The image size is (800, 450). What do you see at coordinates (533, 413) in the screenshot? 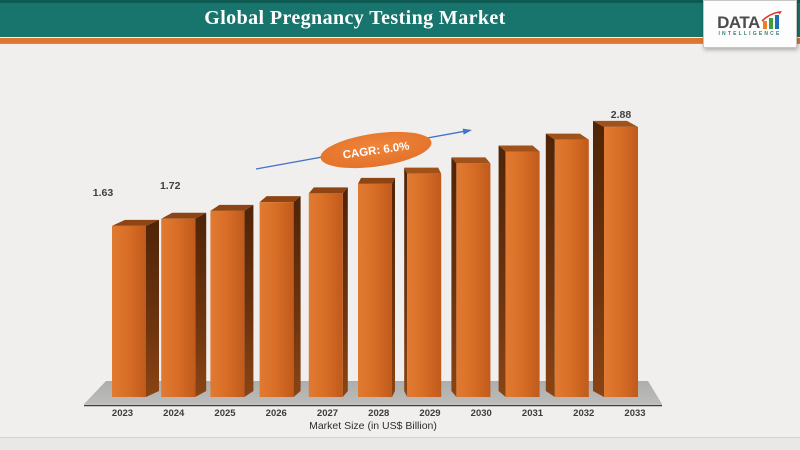
I see `x-tick-label: 2031` at bounding box center [533, 413].